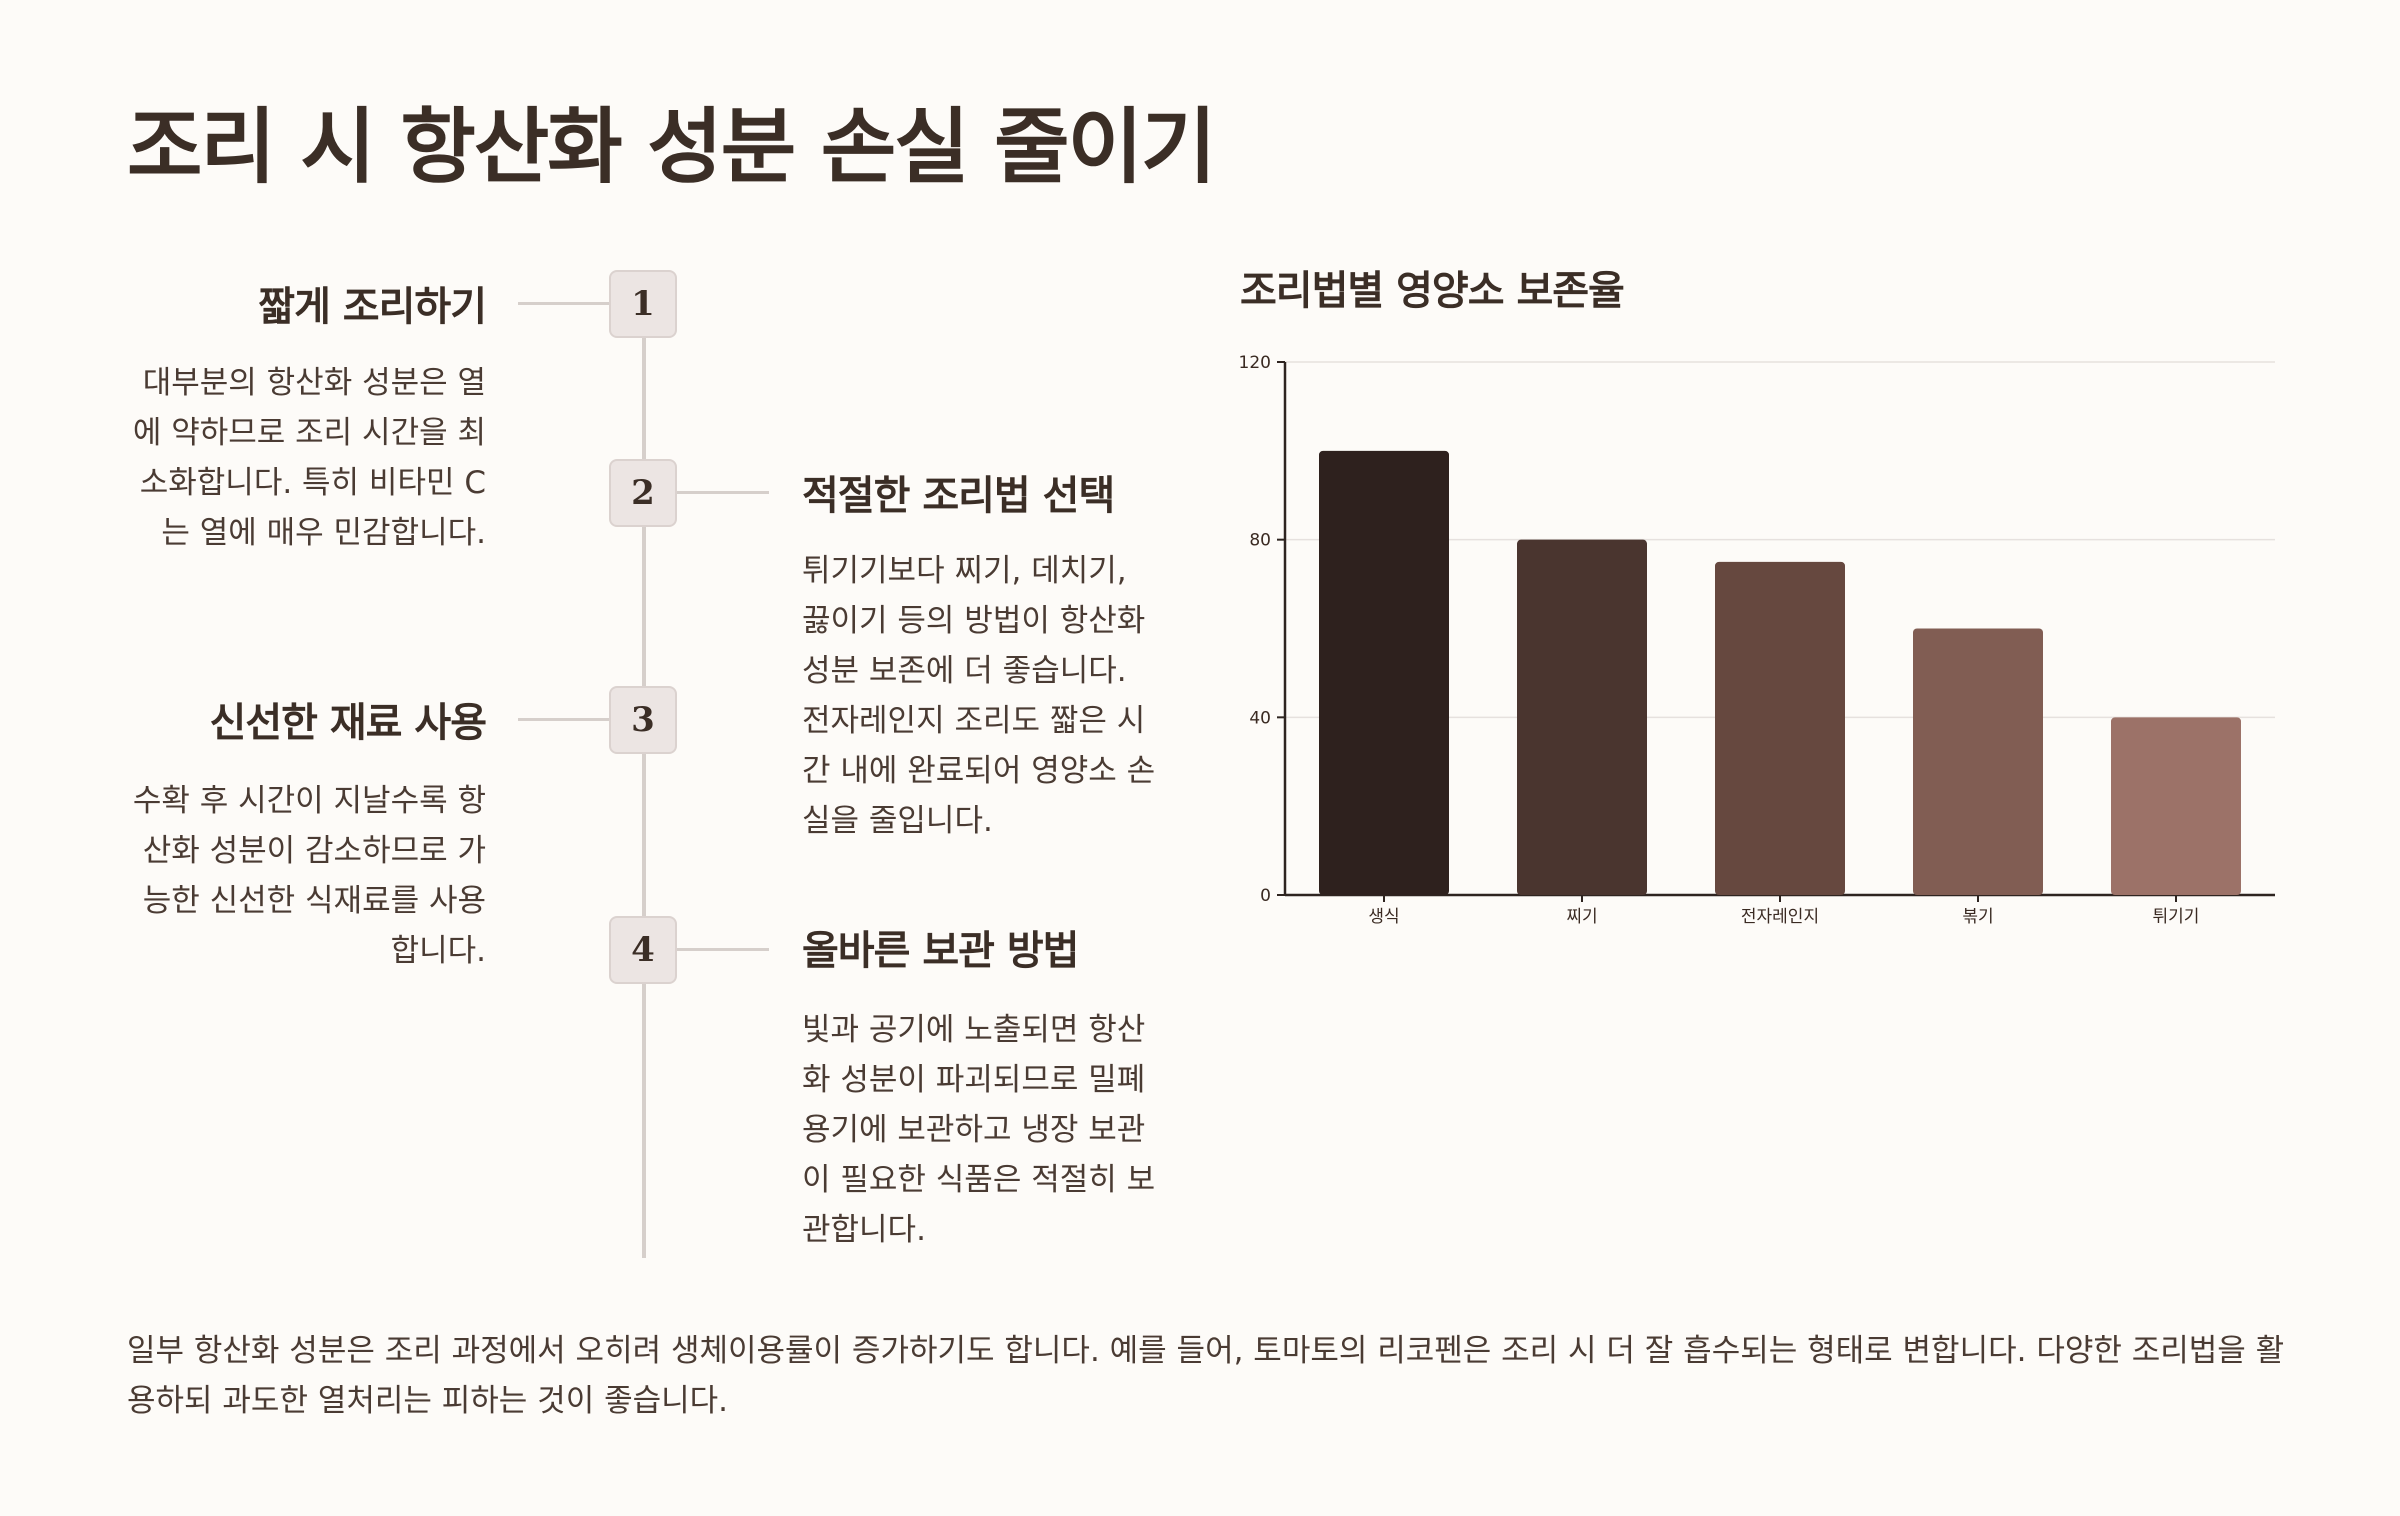  What do you see at coordinates (1265, 896) in the screenshot?
I see `y-tick-label: 0` at bounding box center [1265, 896].